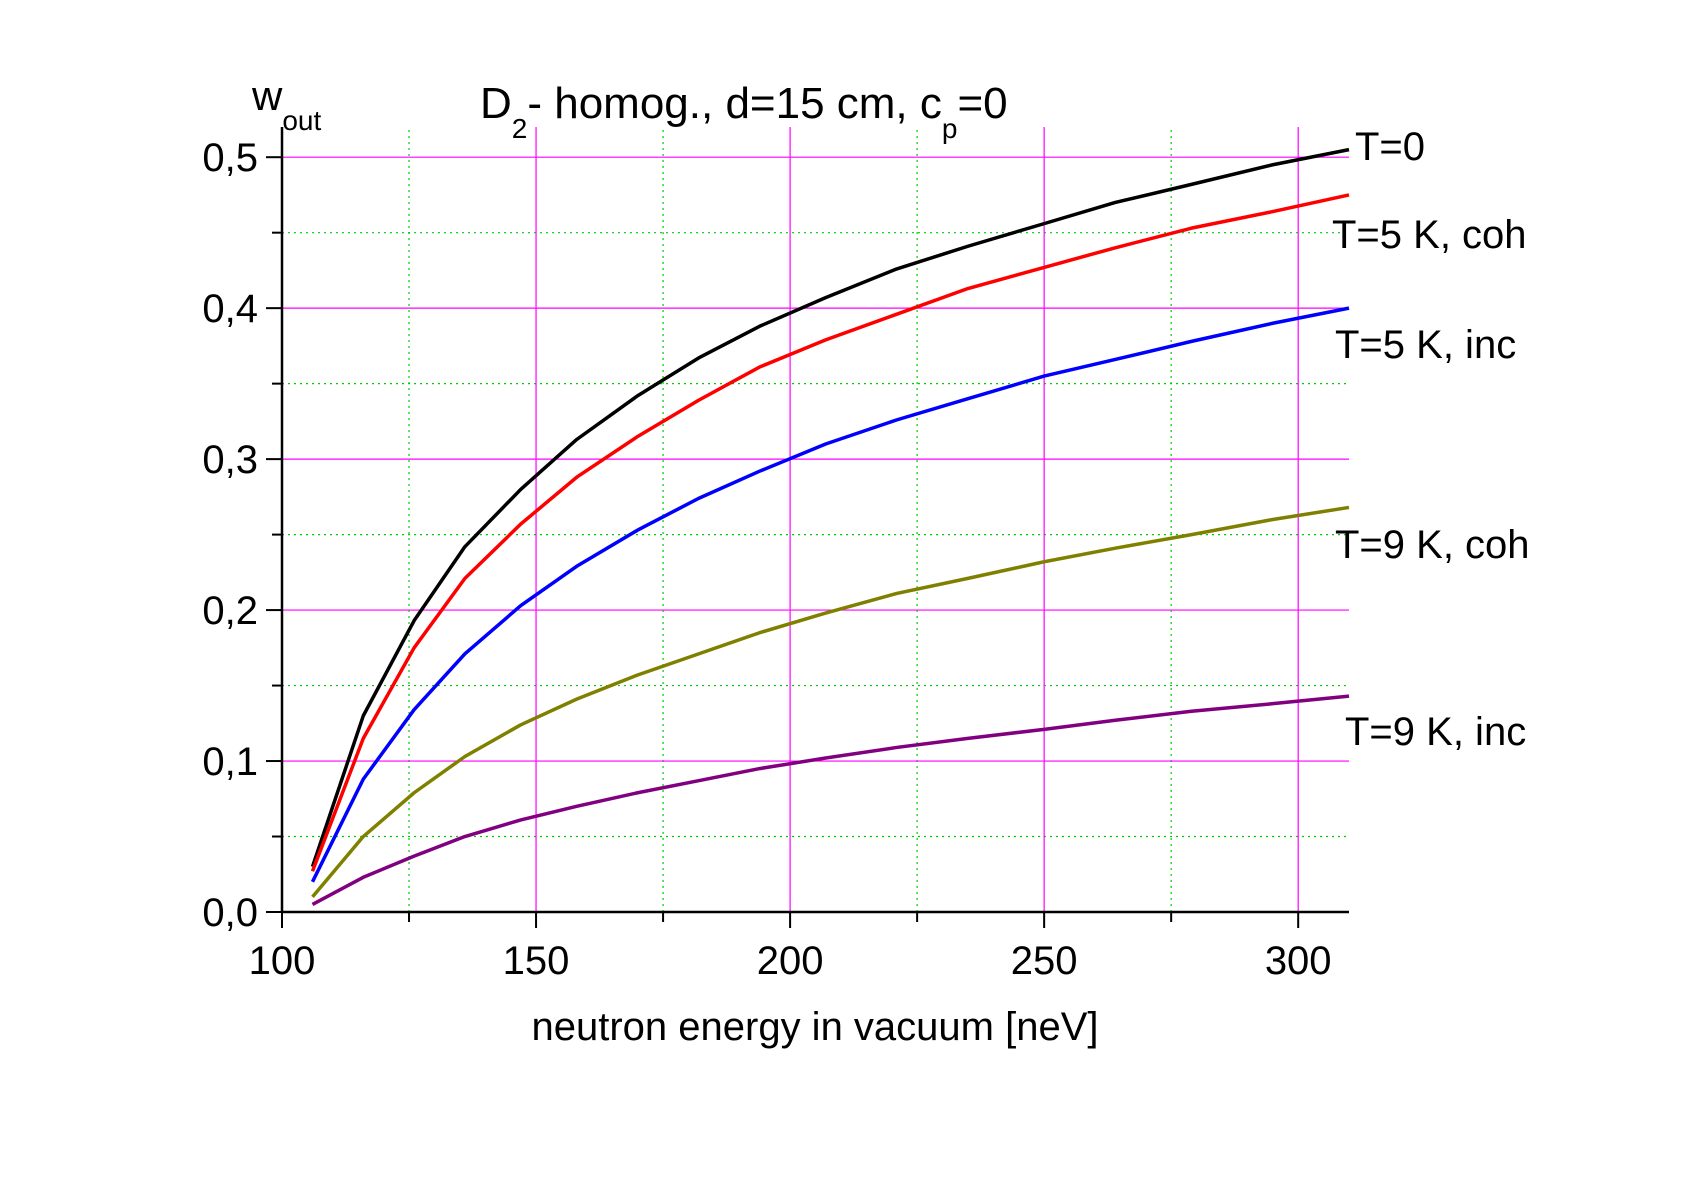 The width and height of the screenshot is (1701, 1187). Describe the element at coordinates (1298, 961) in the screenshot. I see `x-tick-label: 300` at that location.